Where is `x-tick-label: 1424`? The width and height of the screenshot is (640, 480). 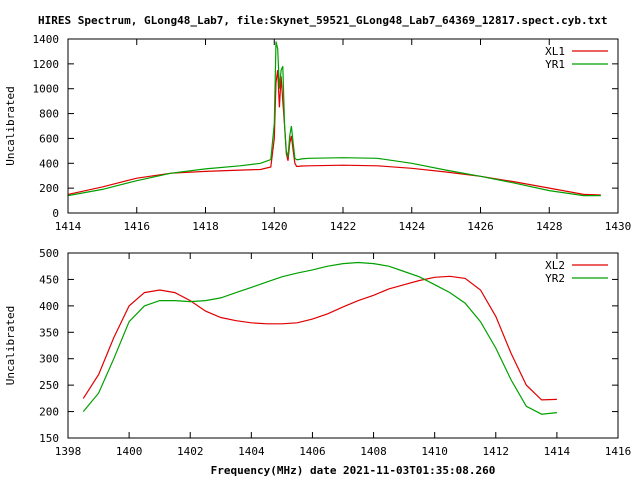
x-tick-label: 1424 is located at coordinates (412, 226).